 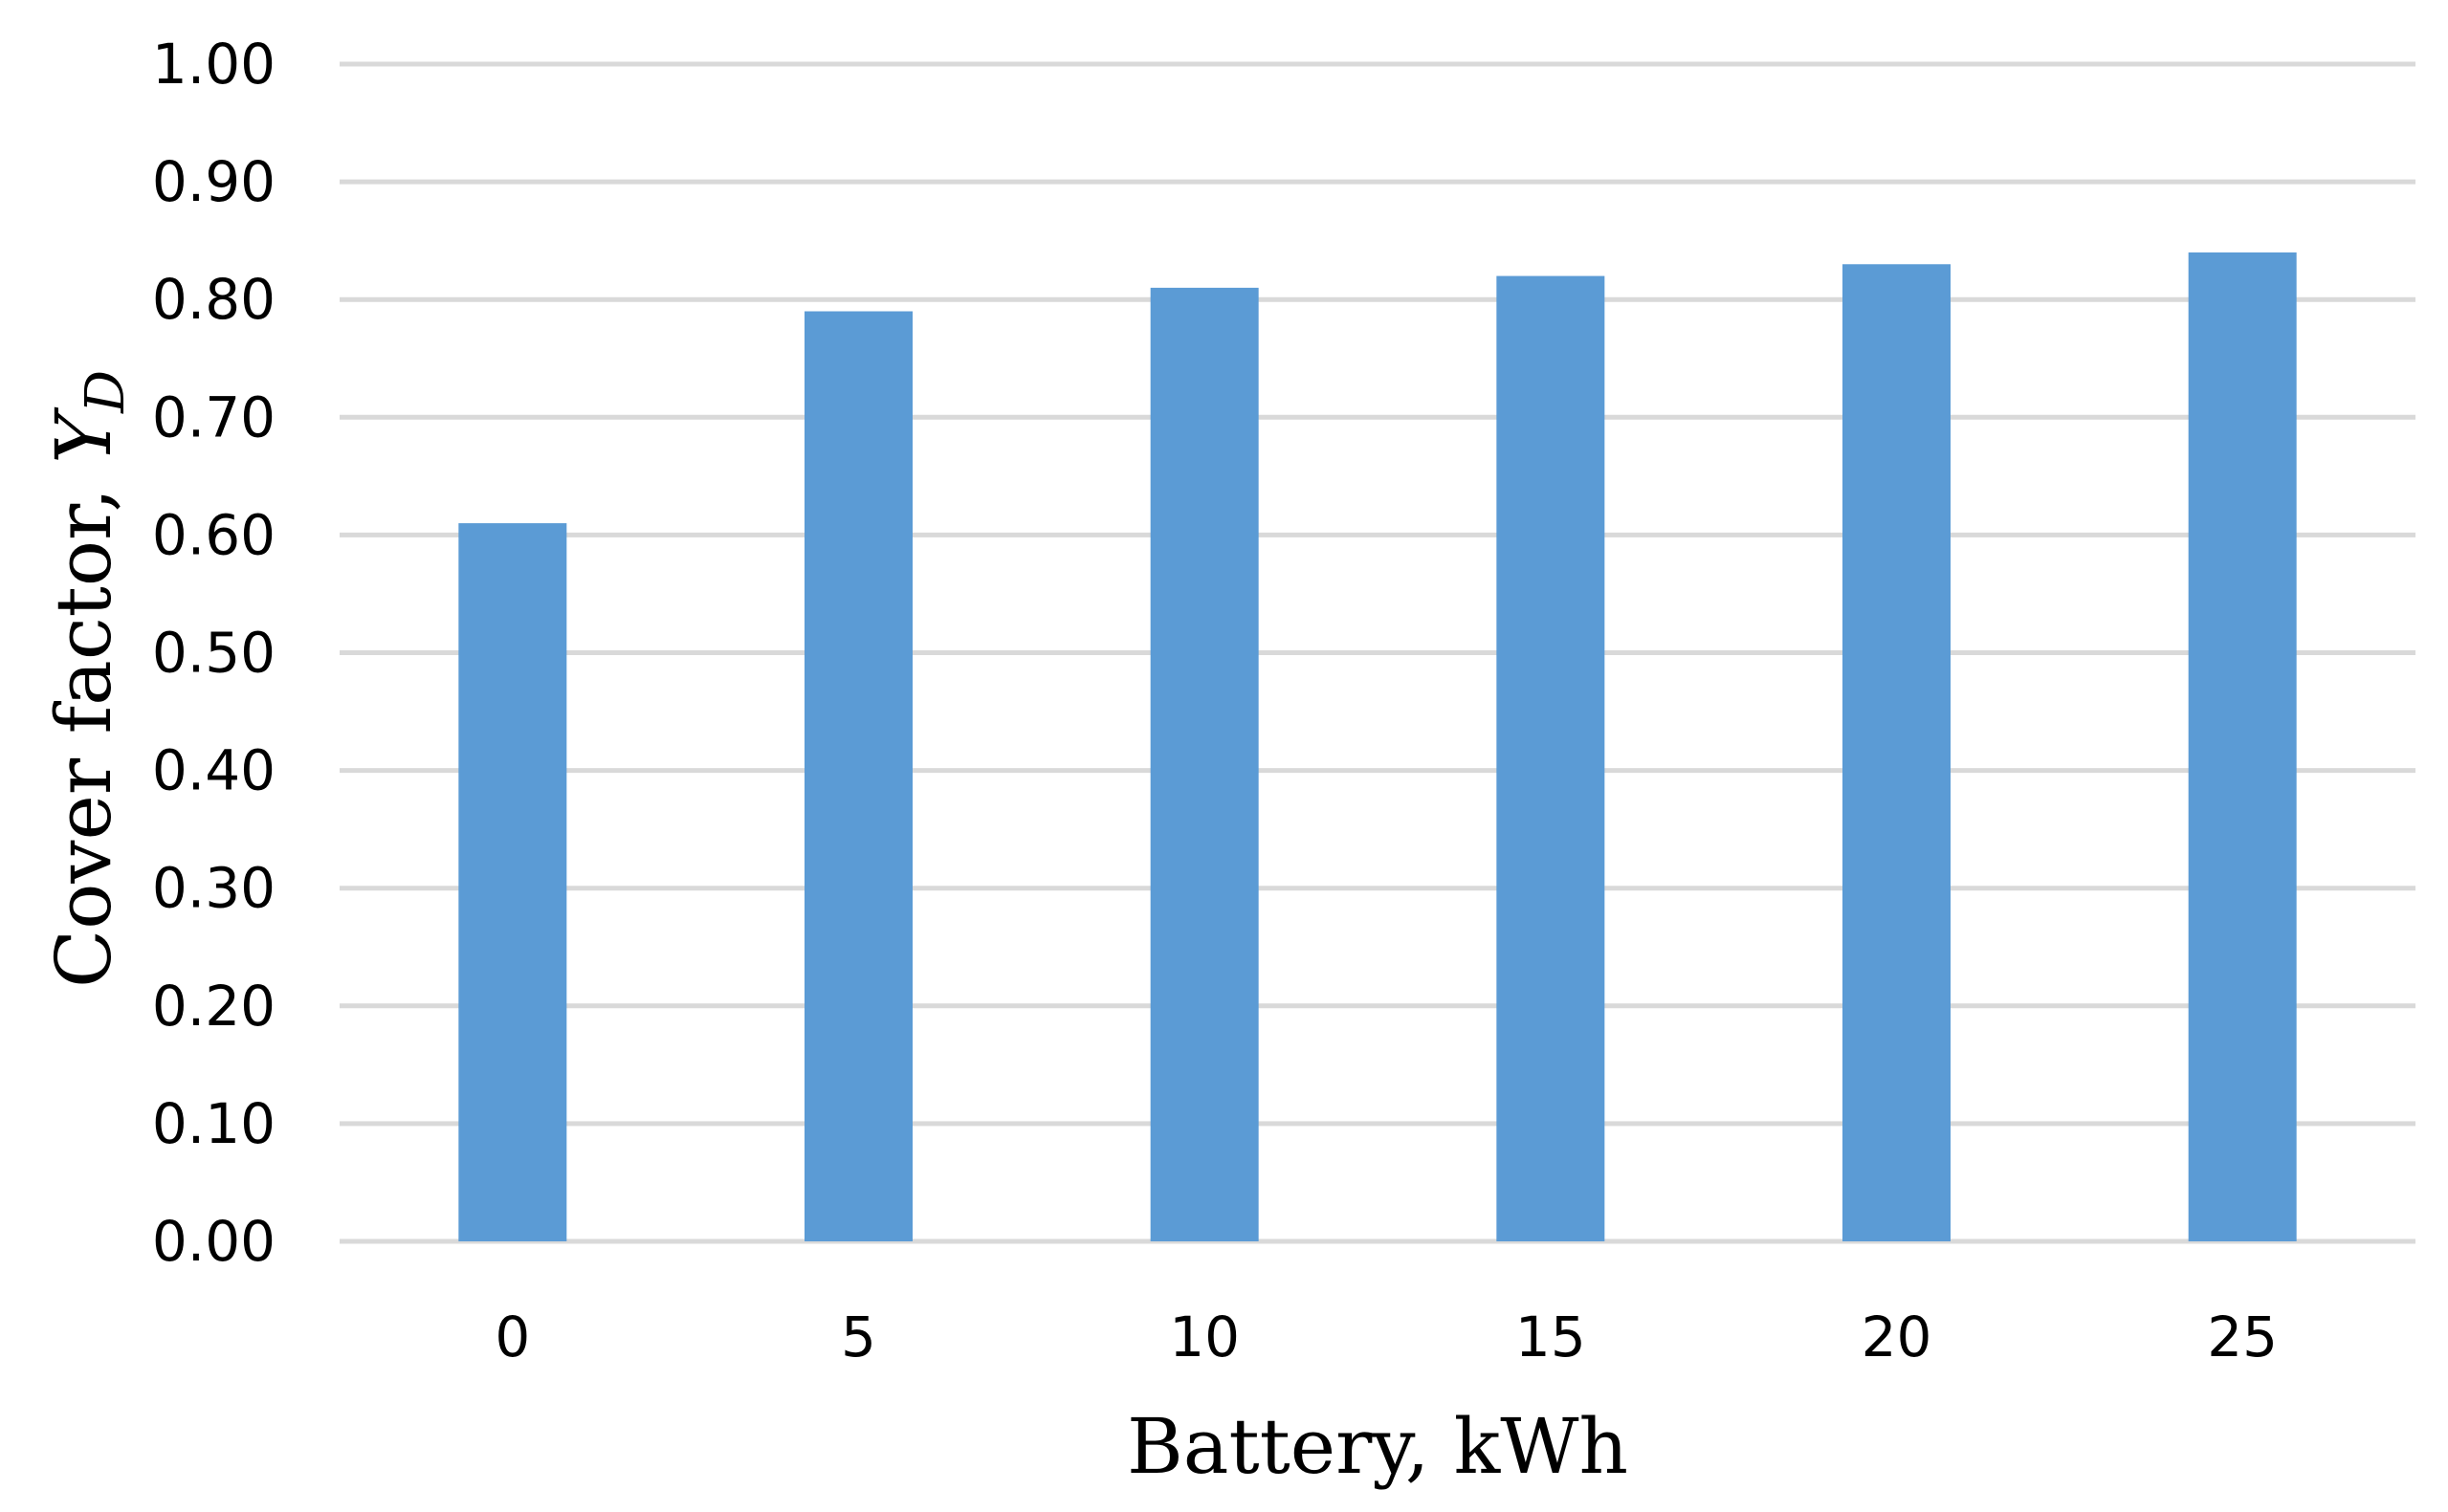 What do you see at coordinates (1897, 1337) in the screenshot?
I see `x-tick-label: 20` at bounding box center [1897, 1337].